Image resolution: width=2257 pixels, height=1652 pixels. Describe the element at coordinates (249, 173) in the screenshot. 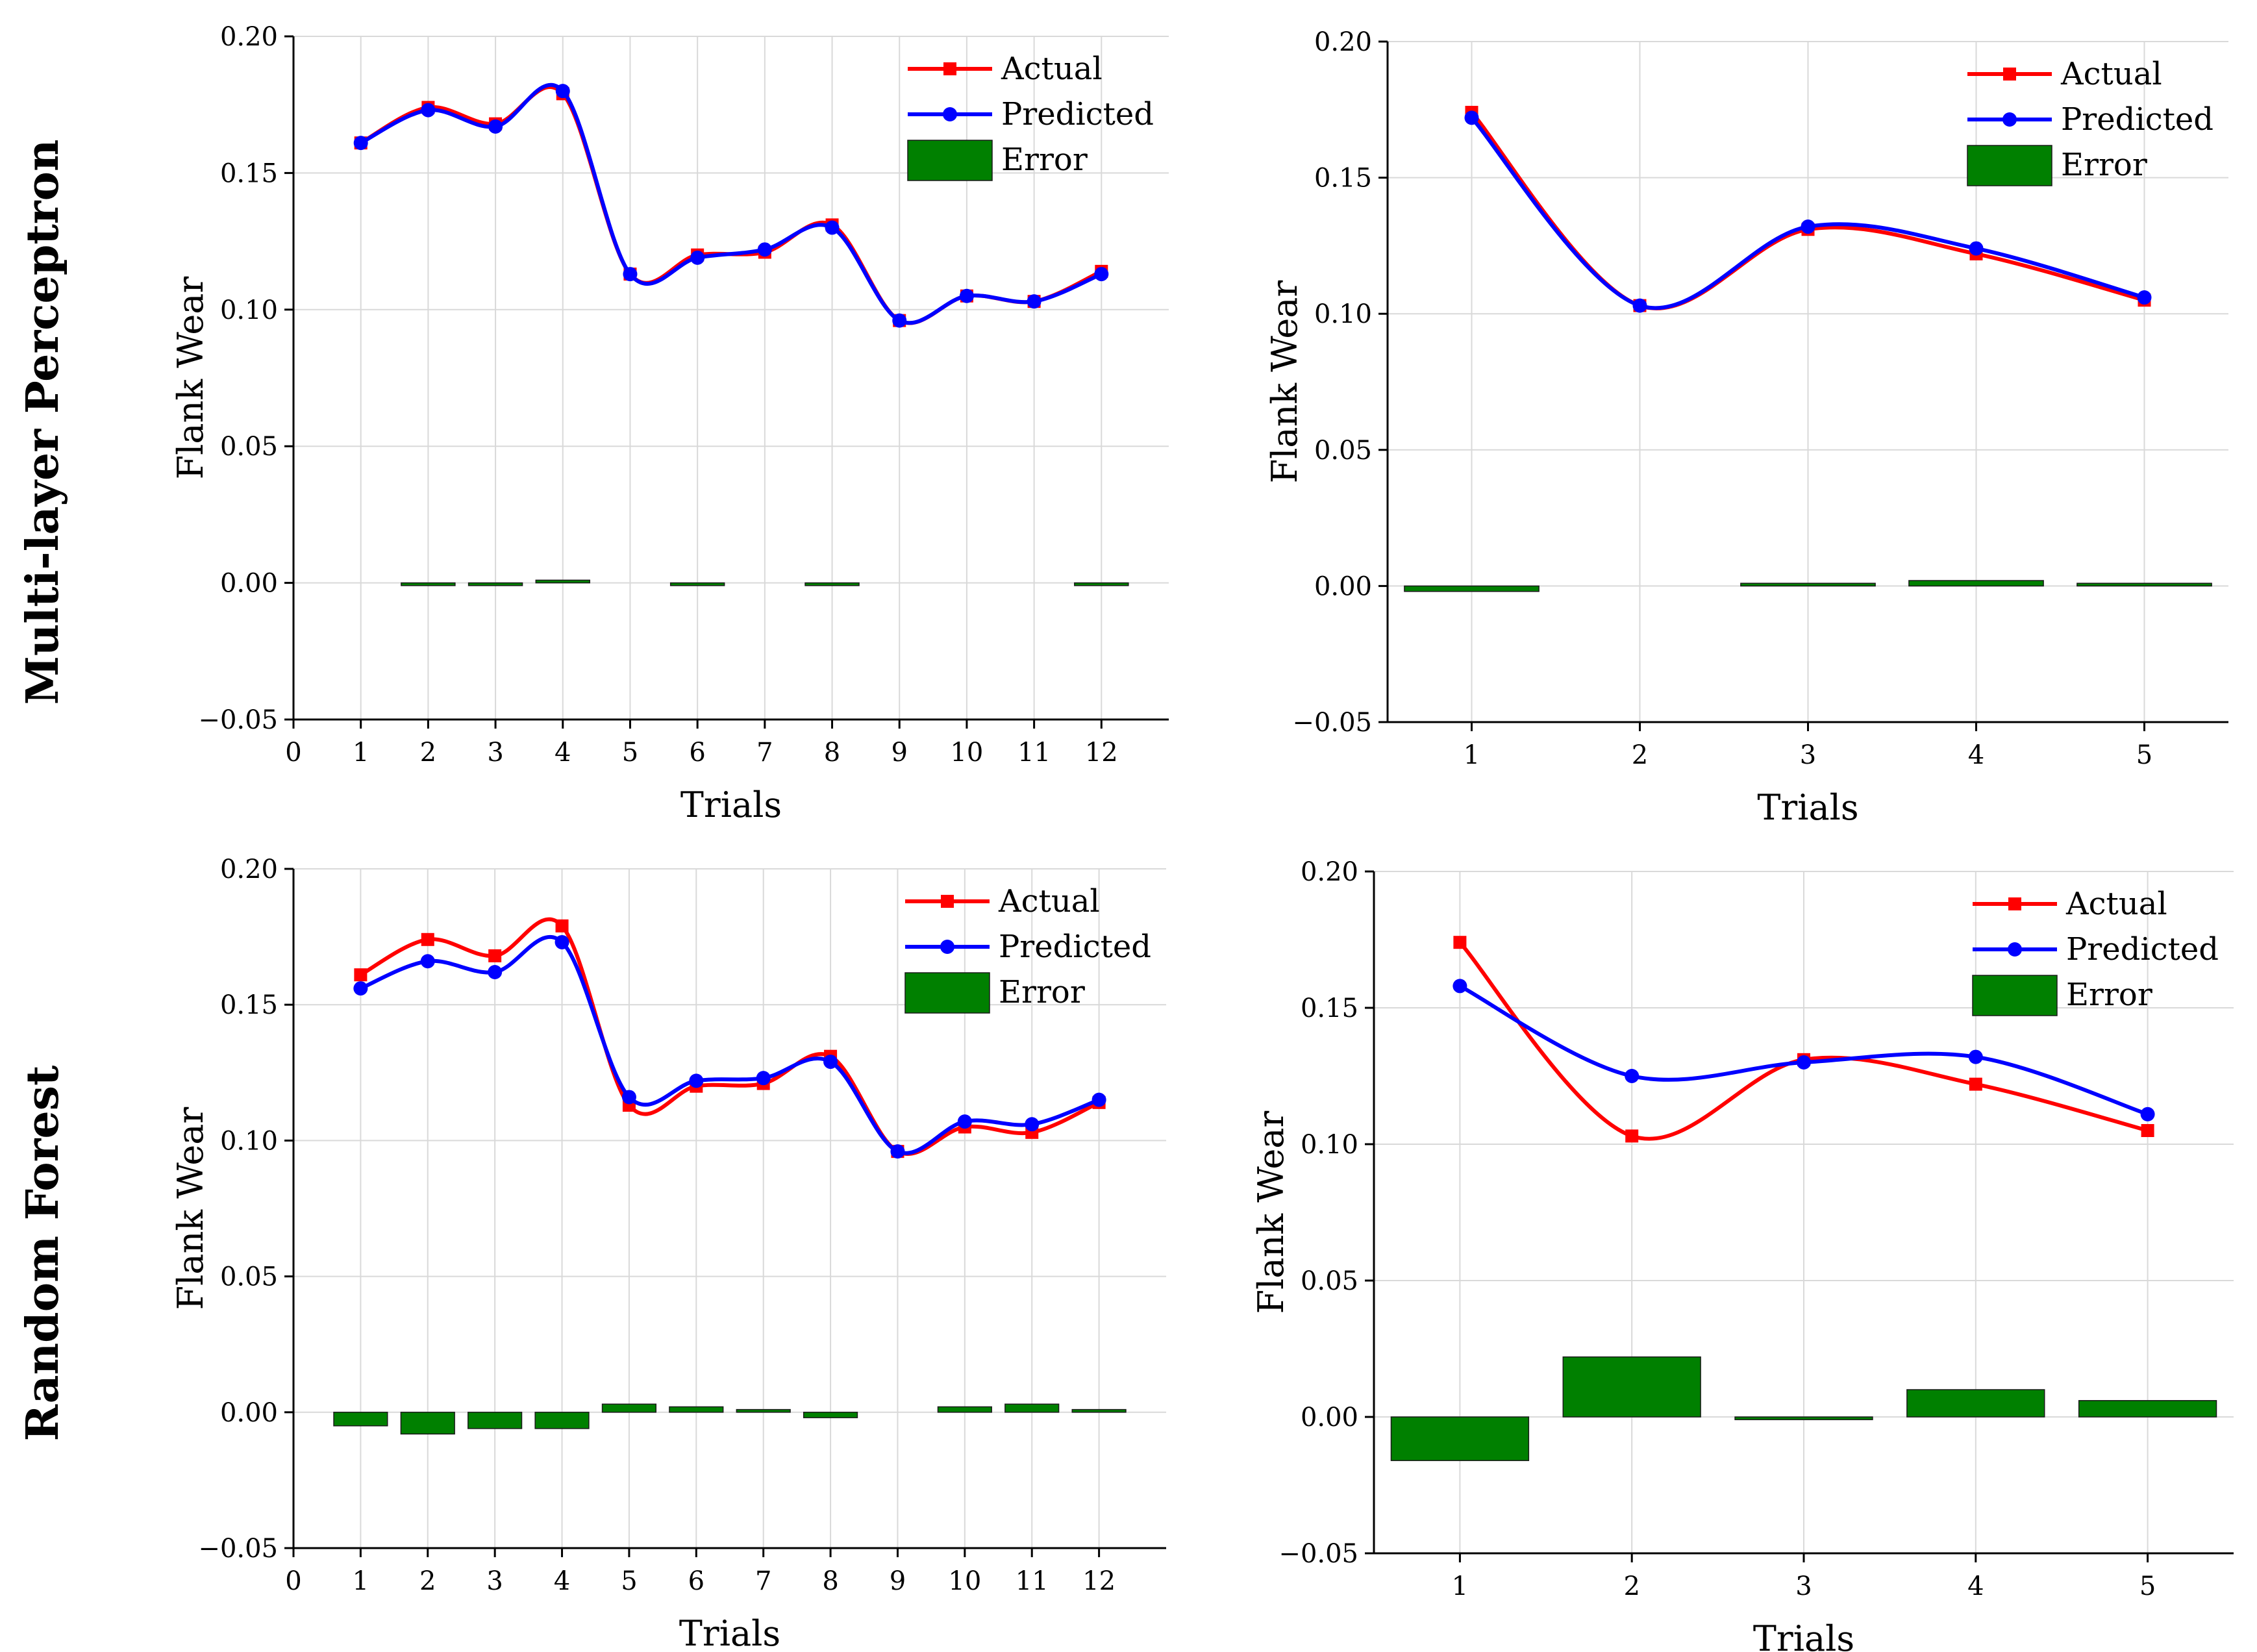

I see `y-tick-label: 0.15` at that location.